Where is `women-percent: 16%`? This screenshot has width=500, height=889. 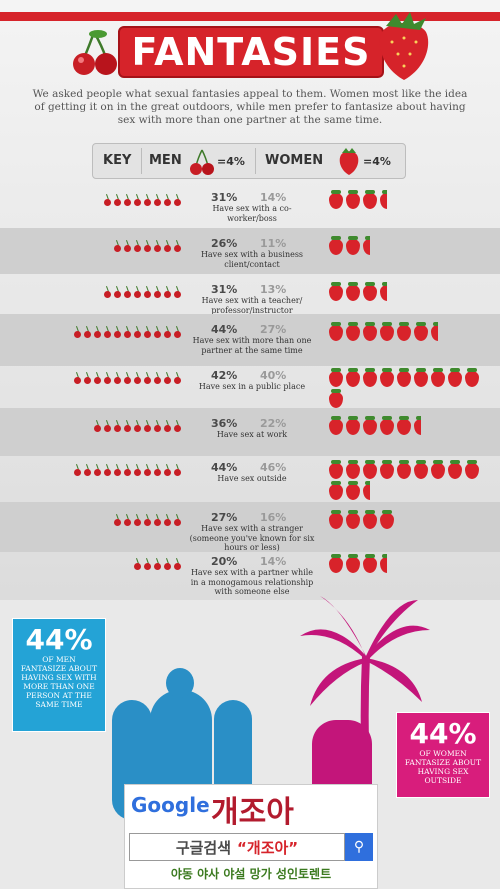
women-percent: 16% is located at coordinates (273, 517).